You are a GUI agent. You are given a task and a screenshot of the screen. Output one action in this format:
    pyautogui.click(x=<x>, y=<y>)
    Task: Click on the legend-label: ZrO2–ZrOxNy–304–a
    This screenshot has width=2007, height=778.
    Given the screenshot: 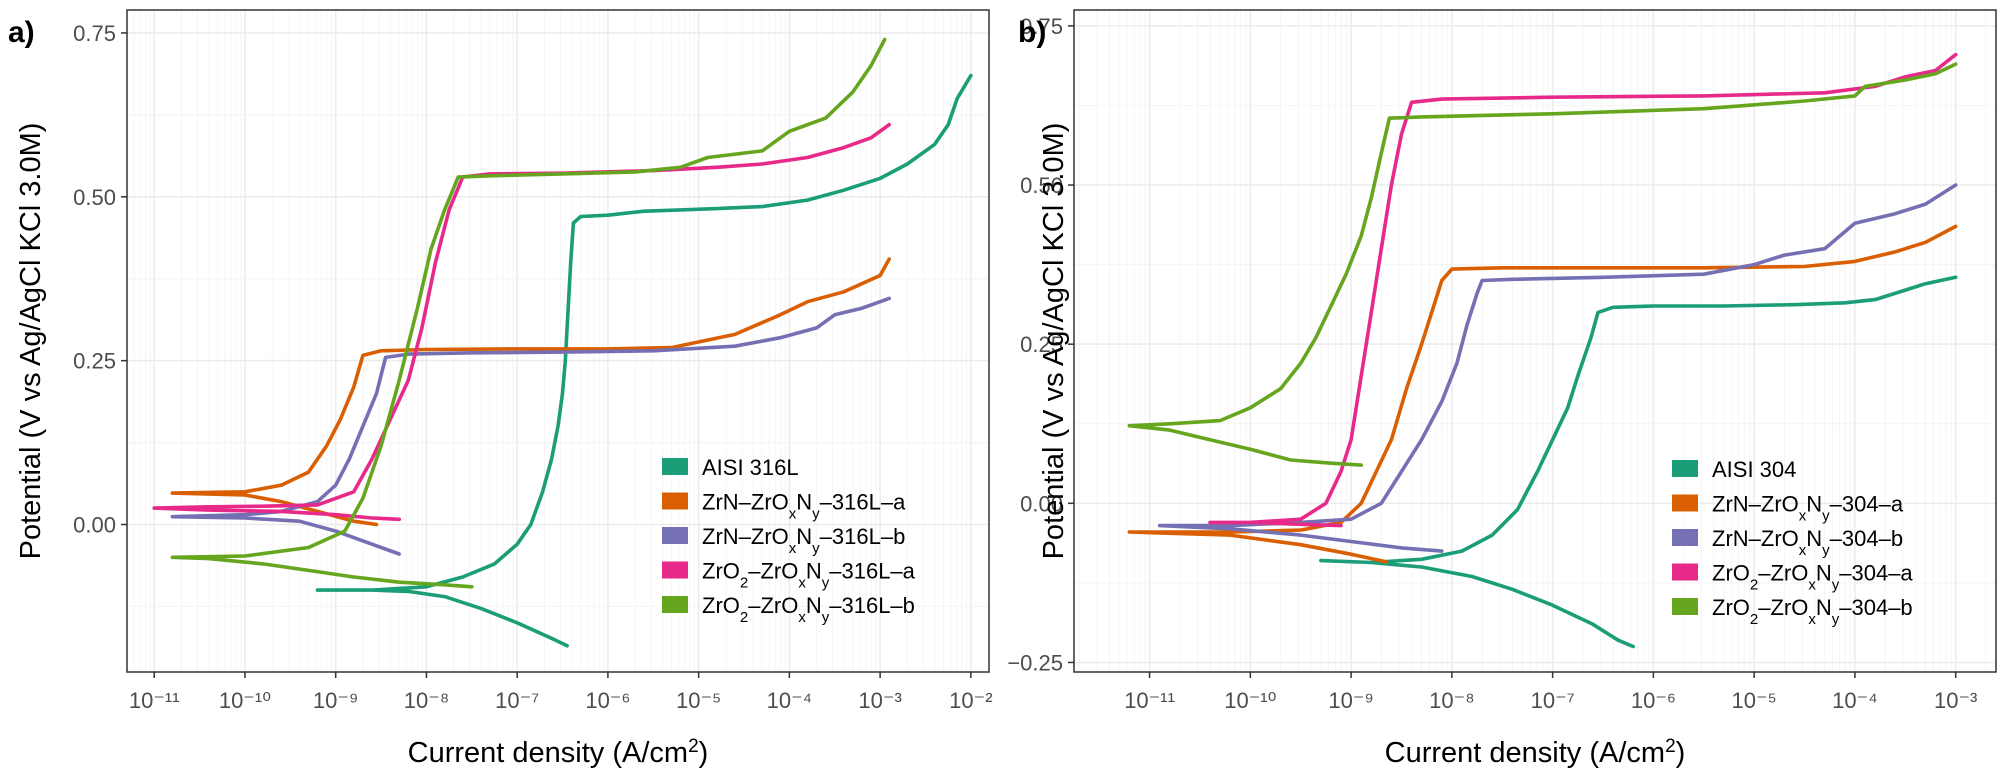 What is the action you would take?
    pyautogui.click(x=1812, y=577)
    